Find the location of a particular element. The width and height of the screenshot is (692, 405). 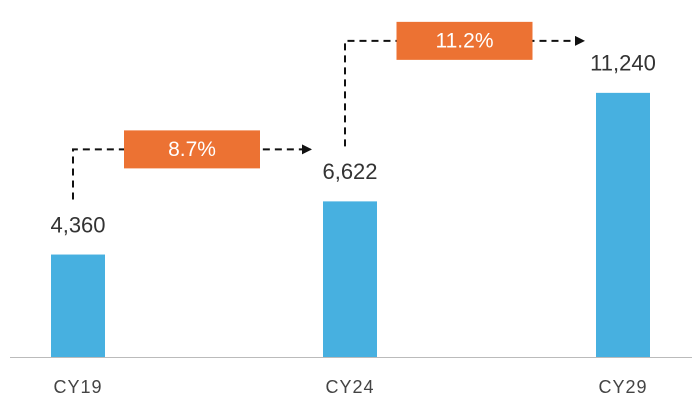

value-label: 4,360 is located at coordinates (77, 224).